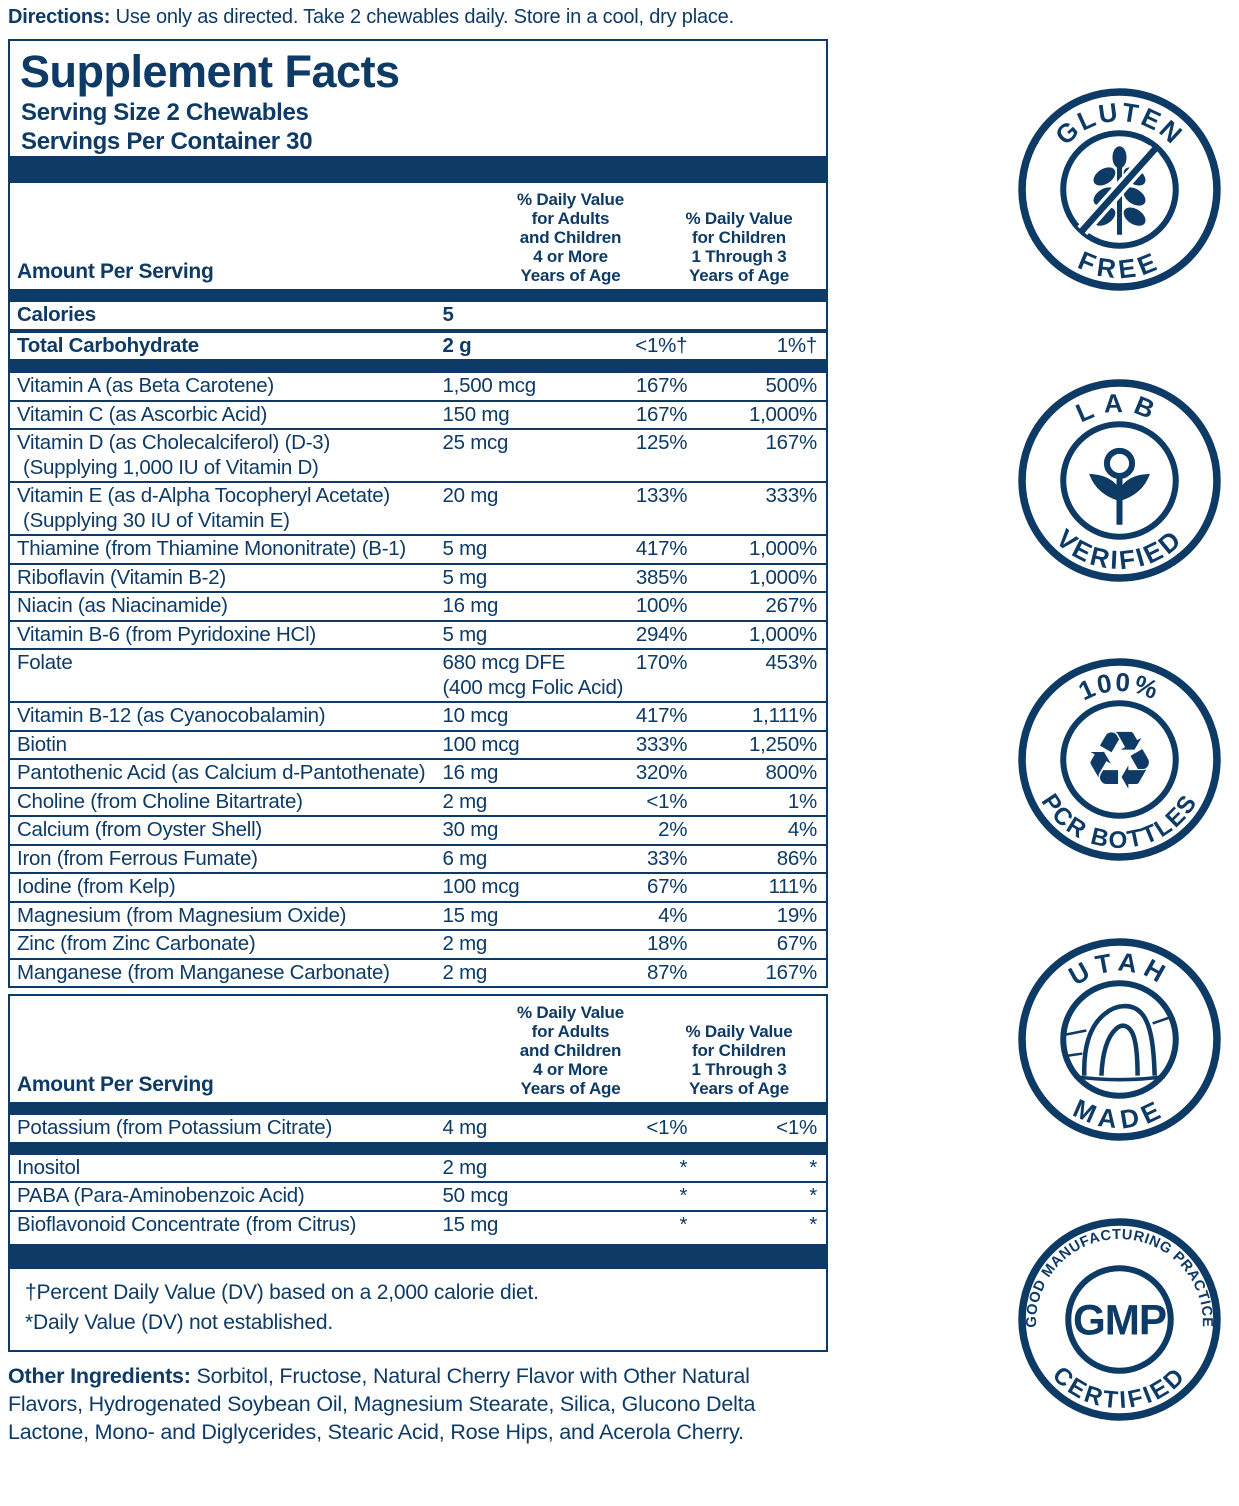  Describe the element at coordinates (418, 344) in the screenshot. I see `nutrient-row-total-carbohydrate: Total Carbohydrate 2 g <1%† 1%†` at that location.